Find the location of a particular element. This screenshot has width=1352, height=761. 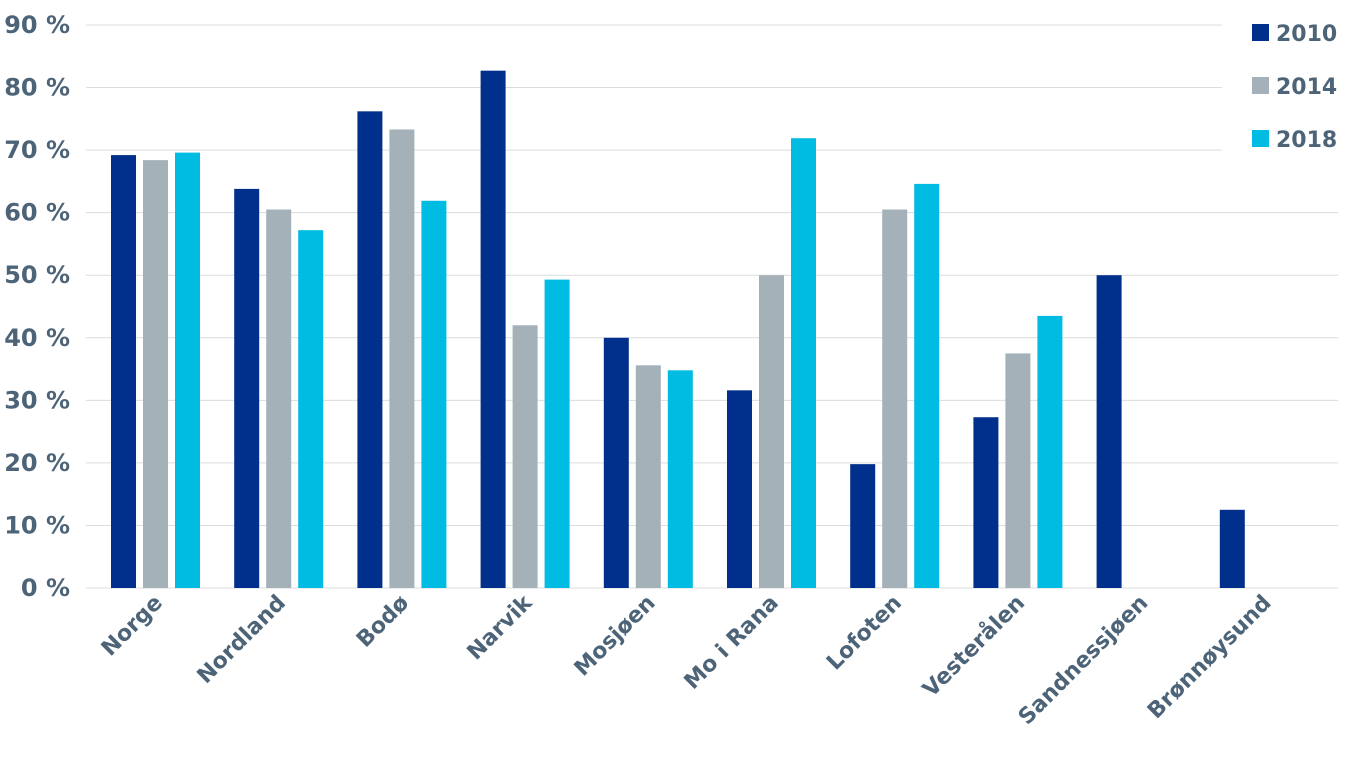

category-label: Nordland is located at coordinates (242, 640).